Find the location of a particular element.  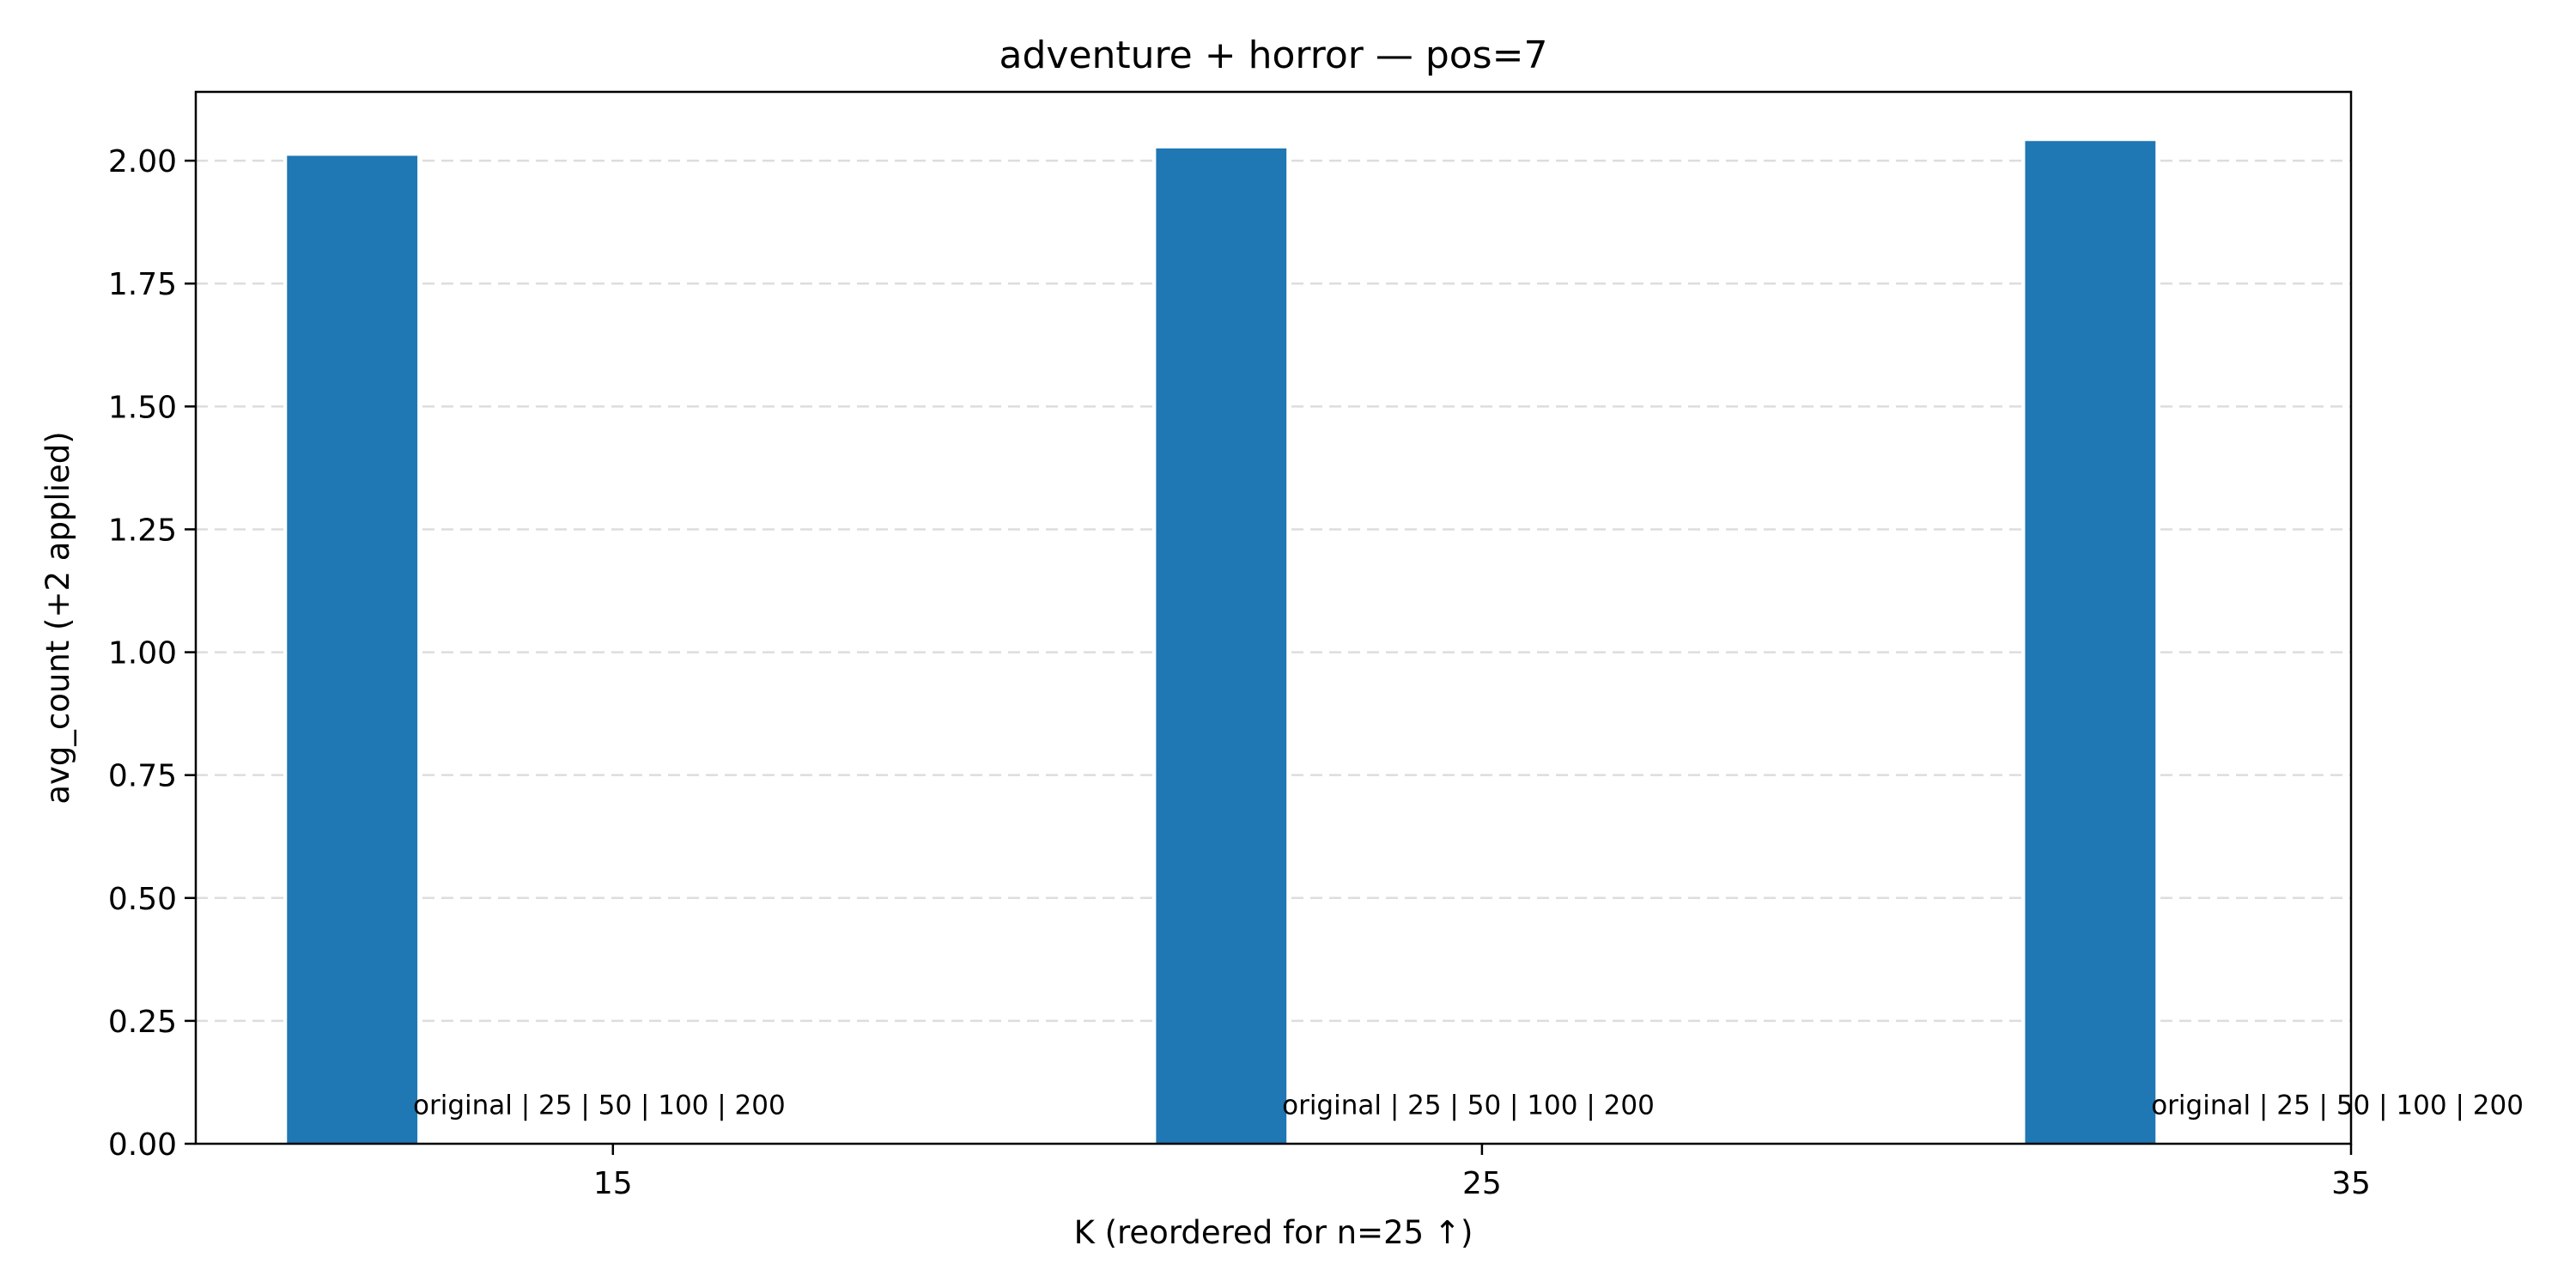

x-axis-label: K (reordered for n=25 ↑) is located at coordinates (1273, 1232).